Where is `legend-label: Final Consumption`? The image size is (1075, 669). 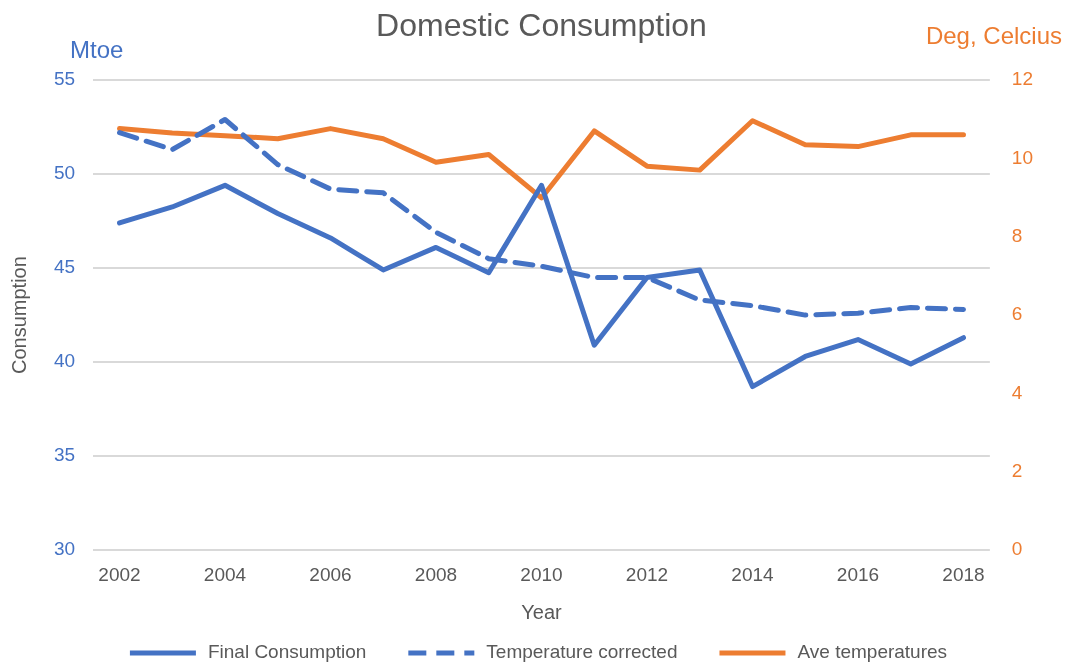
legend-label: Final Consumption is located at coordinates (287, 652).